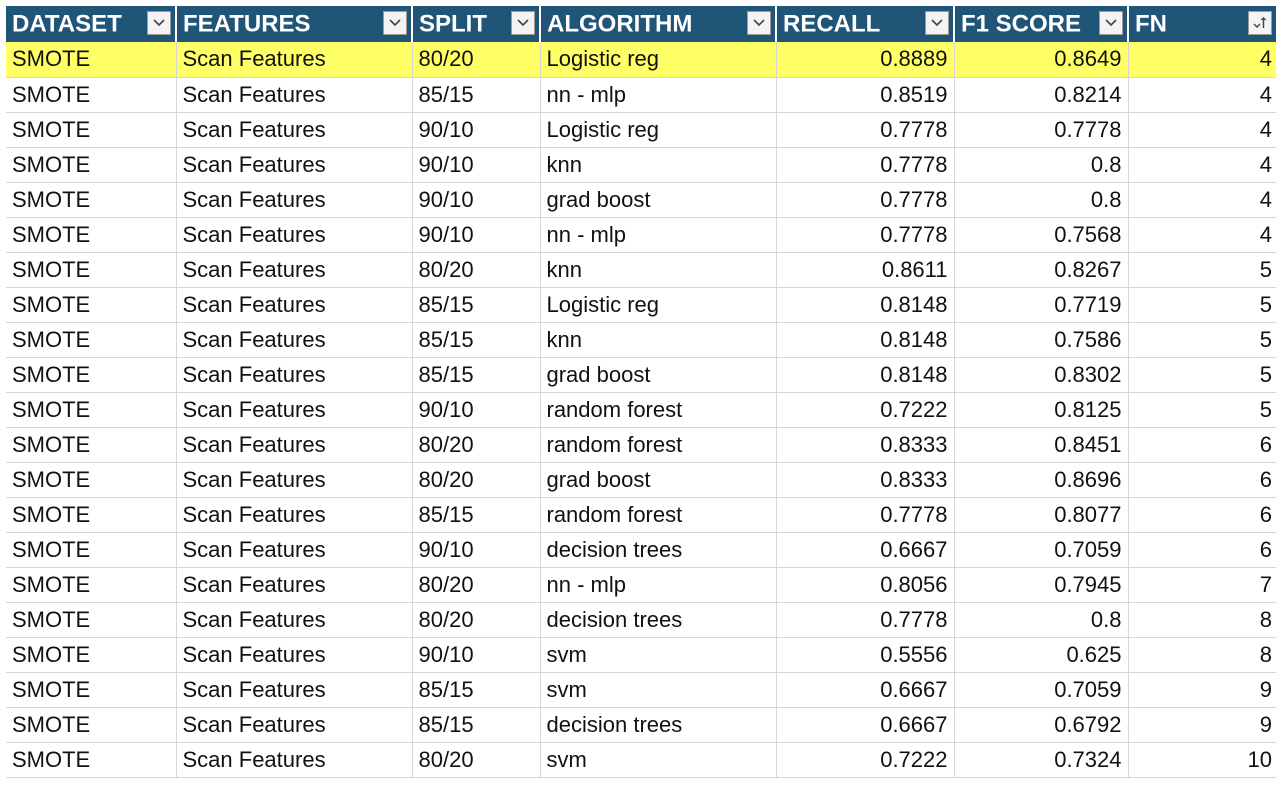 The image size is (1284, 792). What do you see at coordinates (1202, 760) in the screenshot?
I see `cell-fn: 10` at bounding box center [1202, 760].